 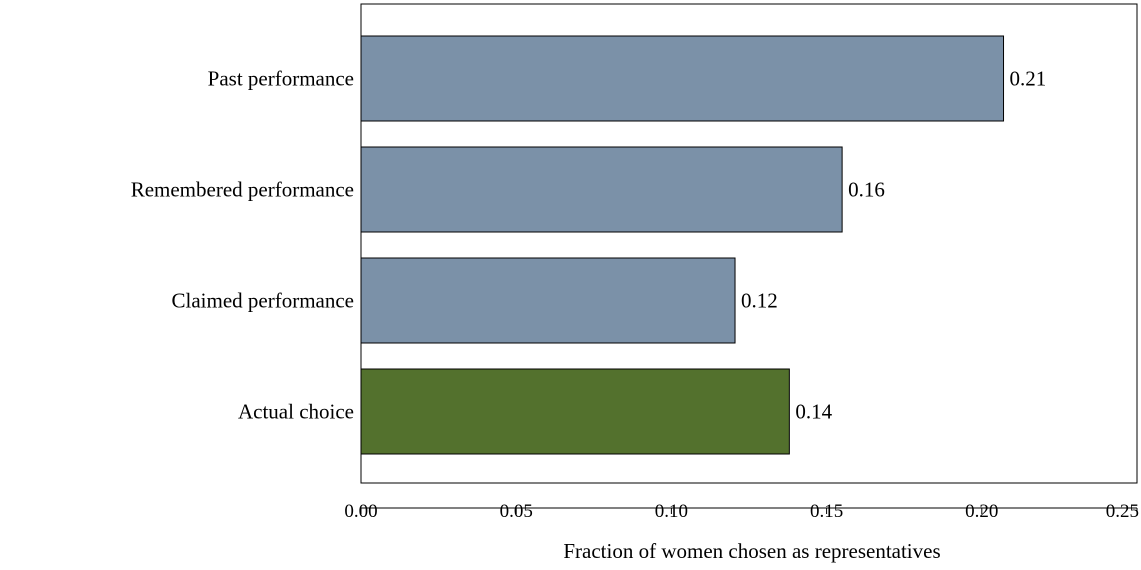 What do you see at coordinates (296, 412) in the screenshot?
I see `category-label-3: Actual choice` at bounding box center [296, 412].